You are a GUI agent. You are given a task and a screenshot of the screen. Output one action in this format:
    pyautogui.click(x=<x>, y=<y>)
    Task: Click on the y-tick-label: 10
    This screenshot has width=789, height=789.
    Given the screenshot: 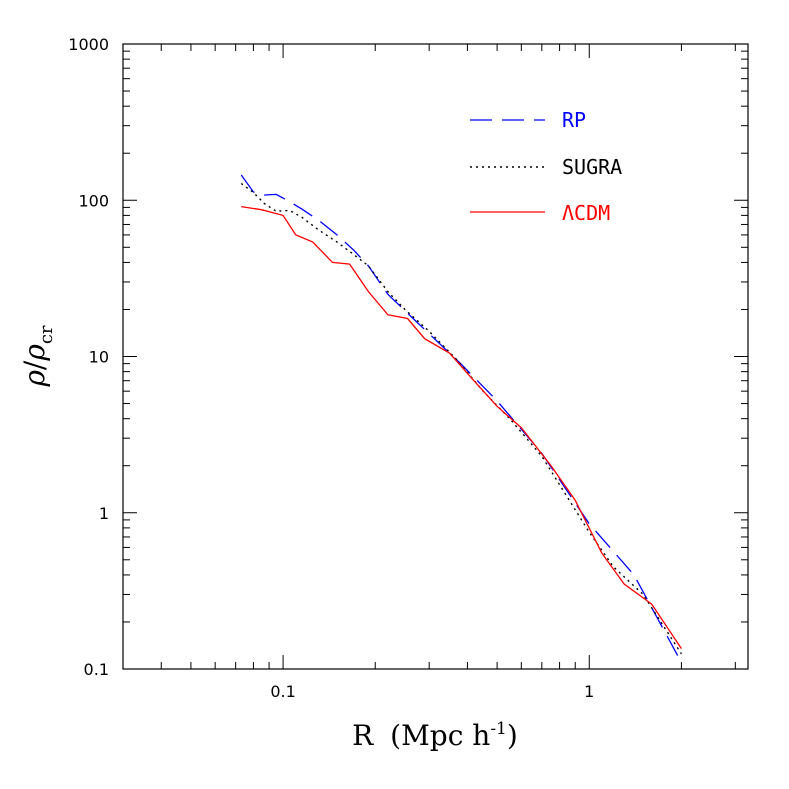 What is the action you would take?
    pyautogui.click(x=99, y=357)
    